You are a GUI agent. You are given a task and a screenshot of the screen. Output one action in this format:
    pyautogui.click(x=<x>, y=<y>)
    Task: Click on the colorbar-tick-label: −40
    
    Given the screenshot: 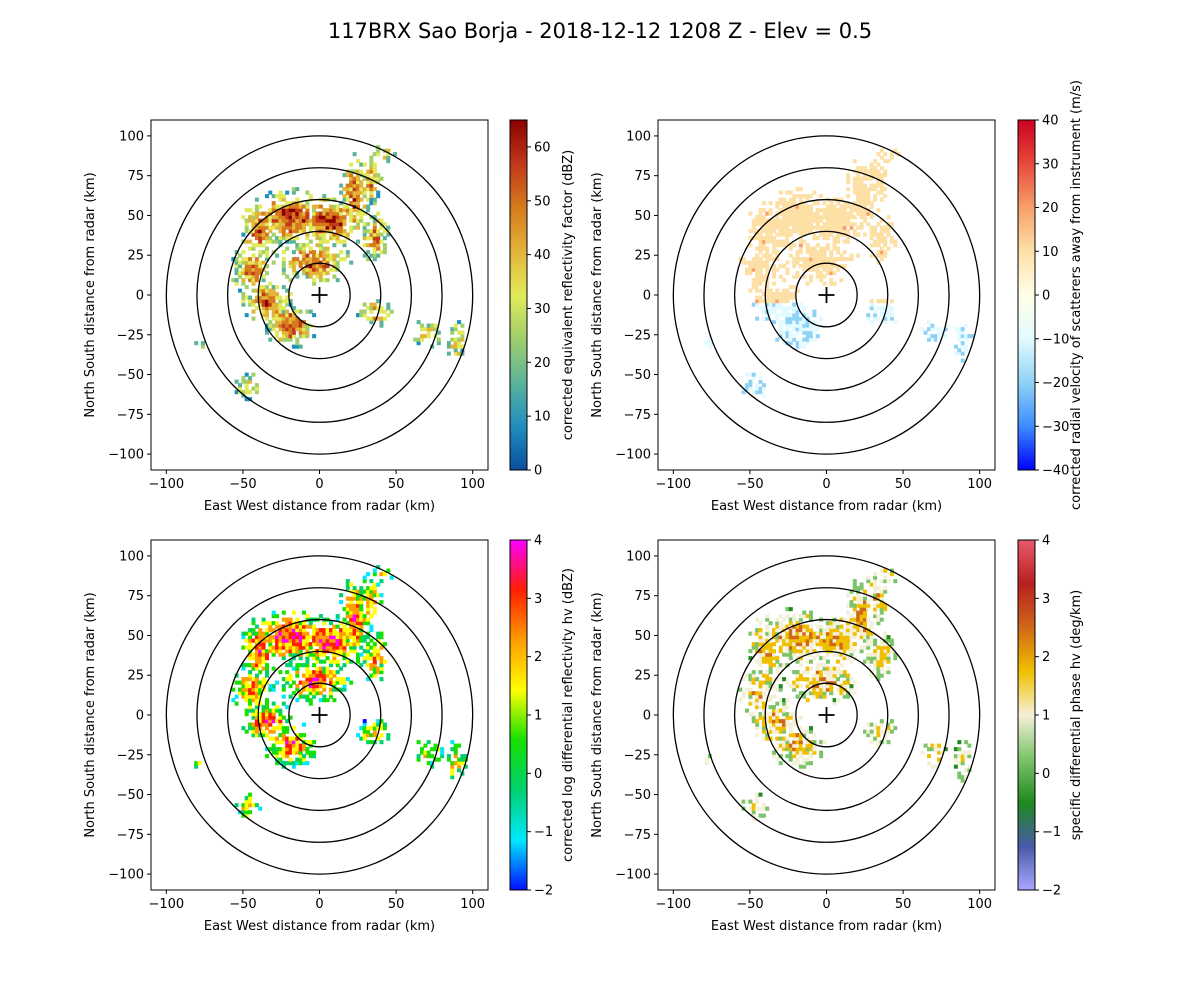 What is the action you would take?
    pyautogui.click(x=1055, y=471)
    